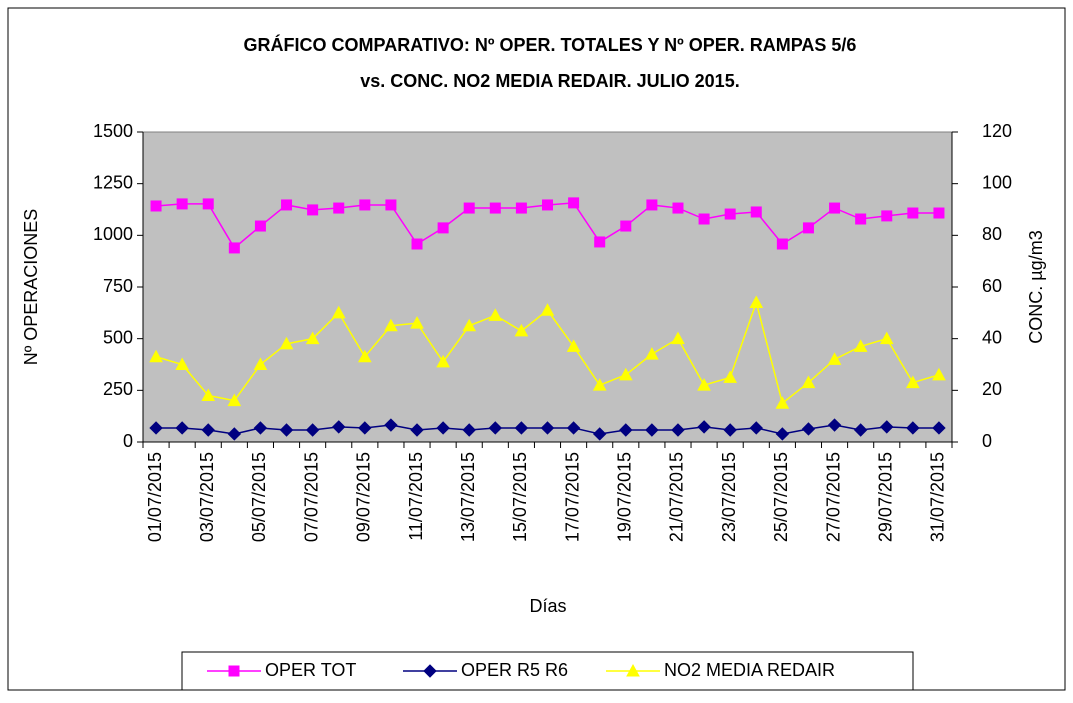 The width and height of the screenshot is (1073, 703). Describe the element at coordinates (259, 497) in the screenshot. I see `x-tick-label: 05/07/2015` at that location.